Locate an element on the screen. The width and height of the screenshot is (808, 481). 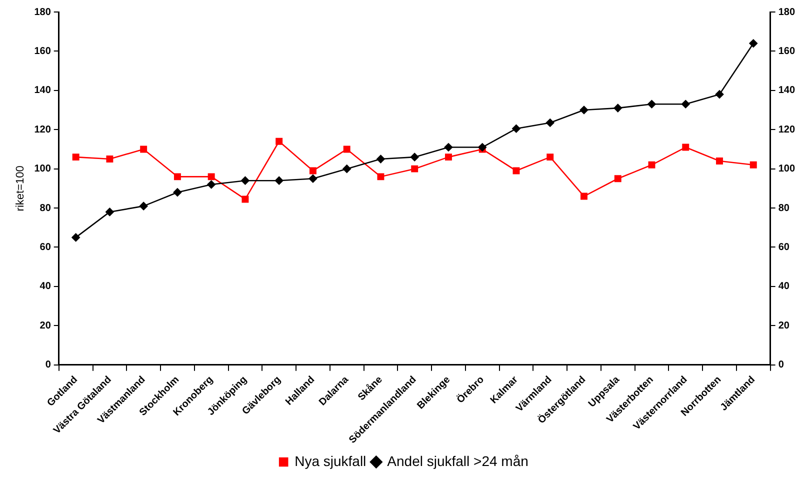
y2-tick-label: 100 is located at coordinates (787, 169).